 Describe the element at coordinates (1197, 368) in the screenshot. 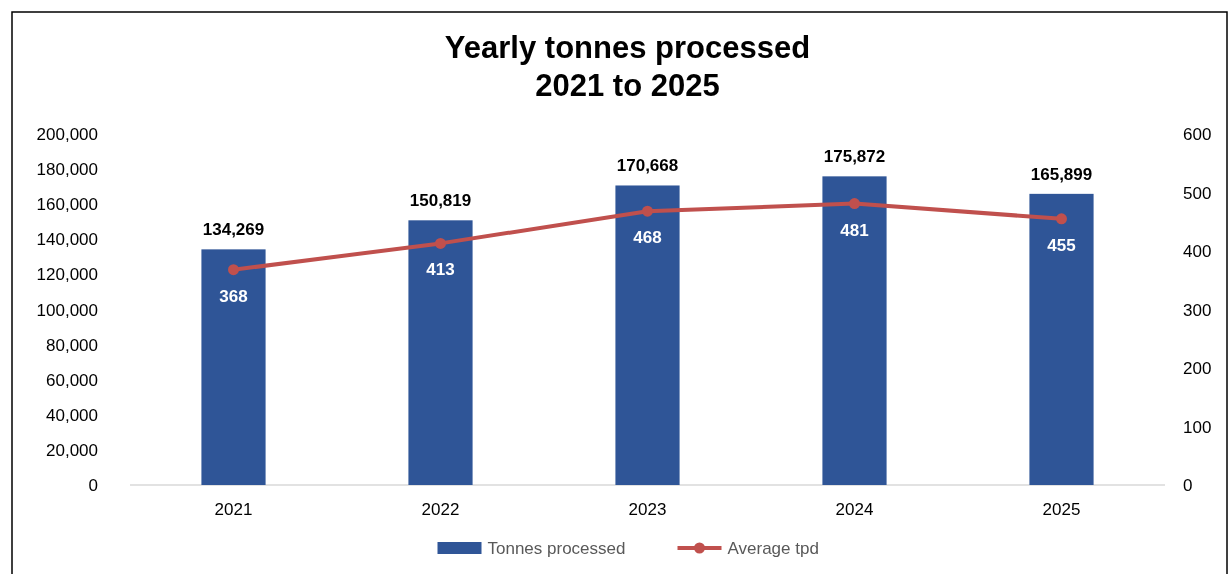

I see `y2-tick-label: 200` at that location.